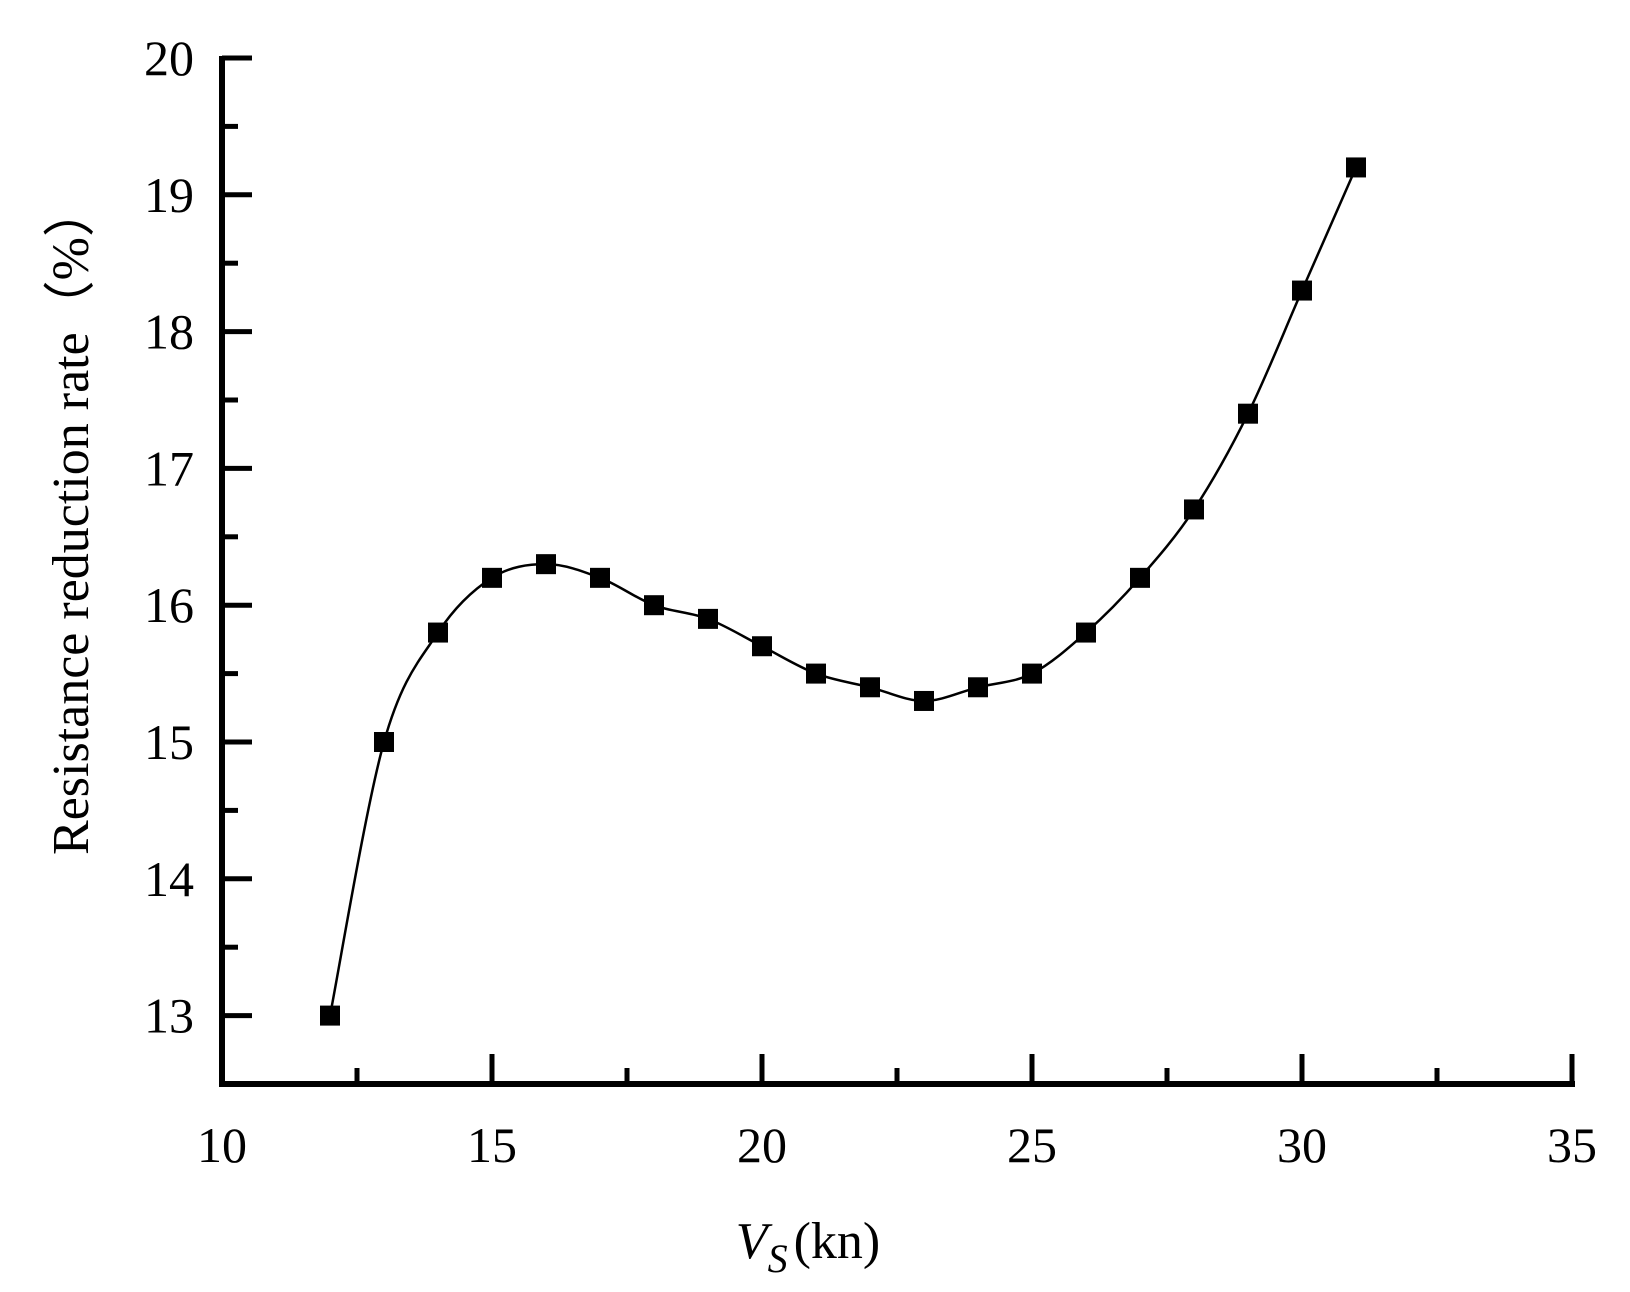 This screenshot has height=1292, width=1630. What do you see at coordinates (169, 742) in the screenshot?
I see `y-tick-label: 15` at bounding box center [169, 742].